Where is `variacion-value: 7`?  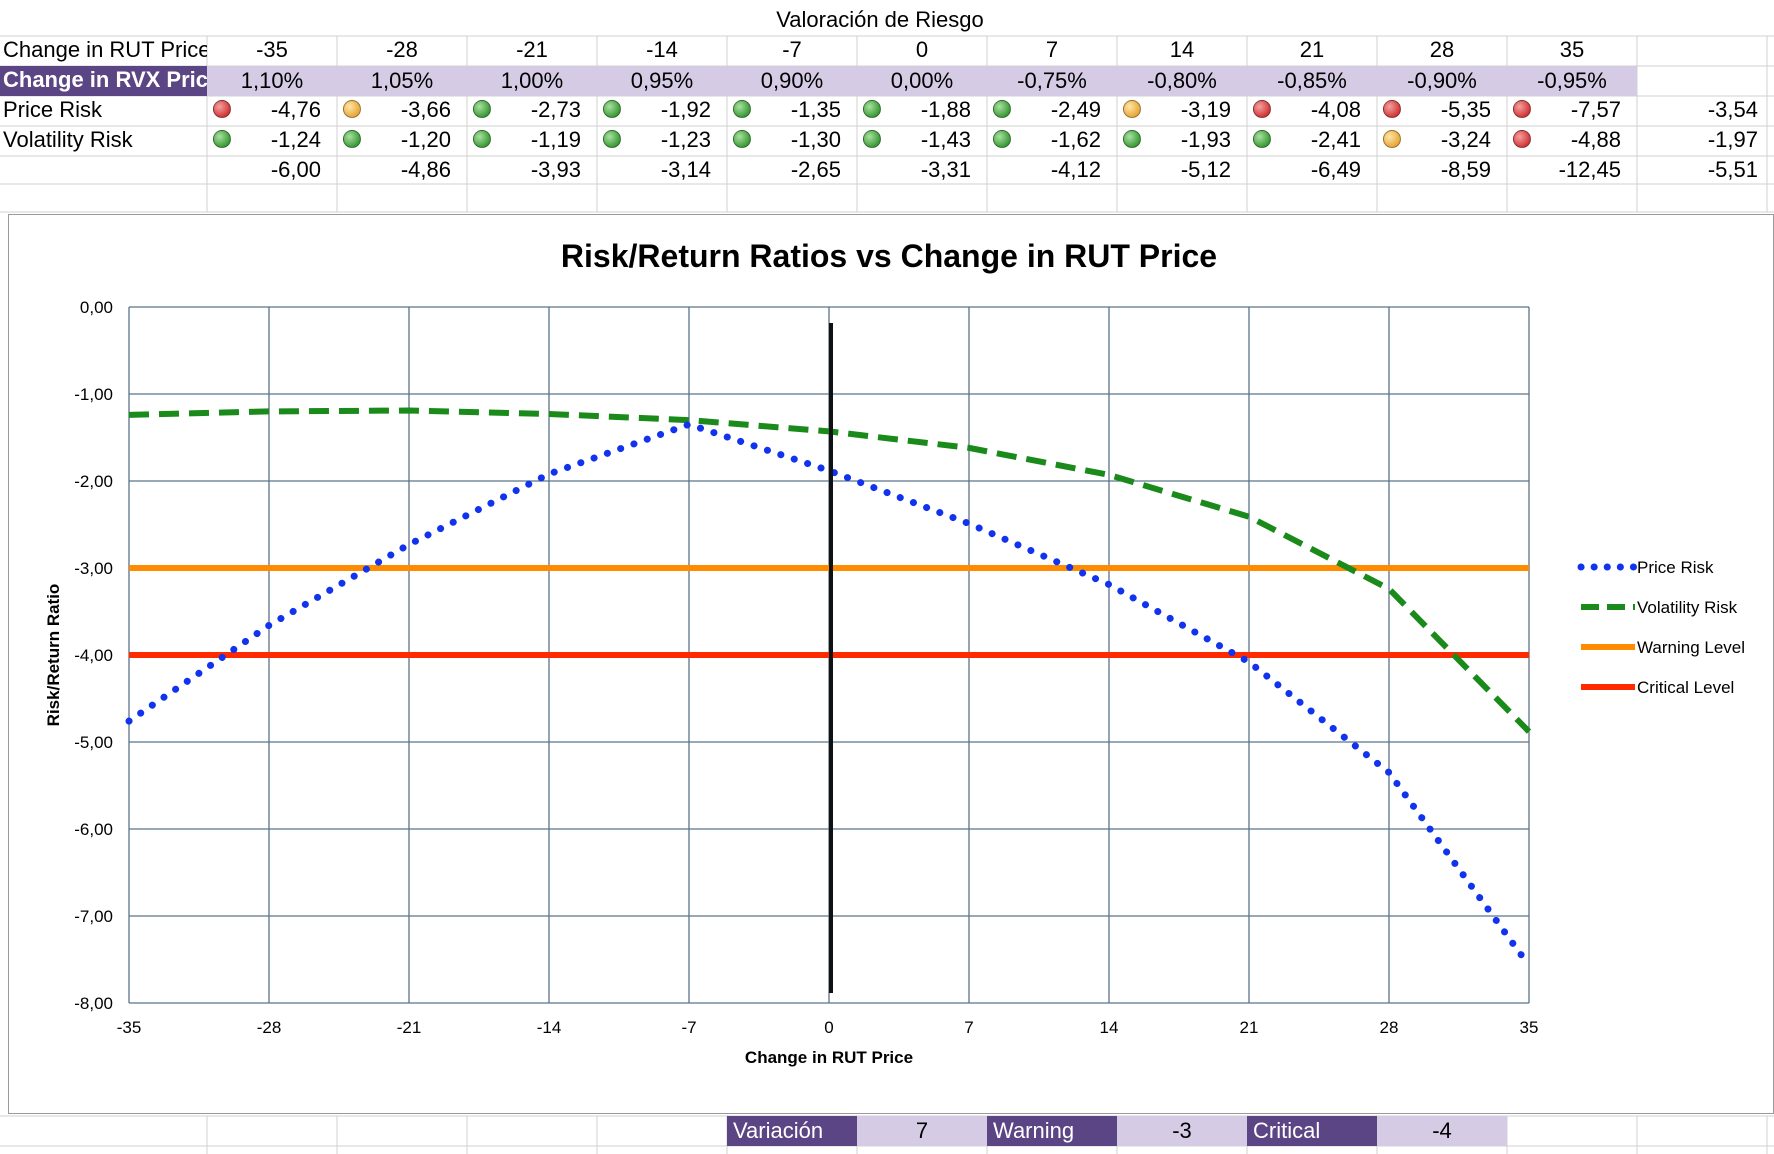
variacion-value: 7 is located at coordinates (922, 1131).